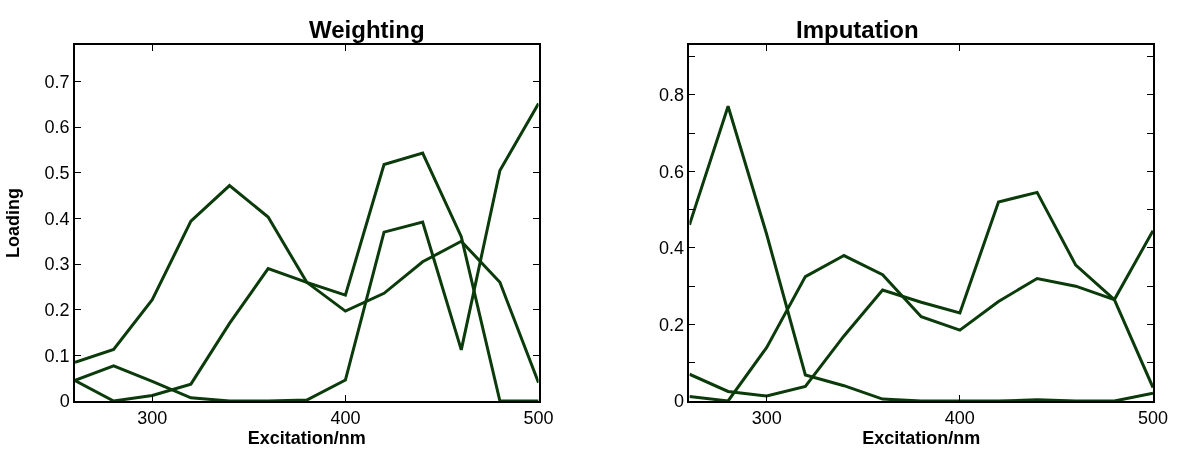  I want to click on y-tick-label: 0.7, so click(57, 81).